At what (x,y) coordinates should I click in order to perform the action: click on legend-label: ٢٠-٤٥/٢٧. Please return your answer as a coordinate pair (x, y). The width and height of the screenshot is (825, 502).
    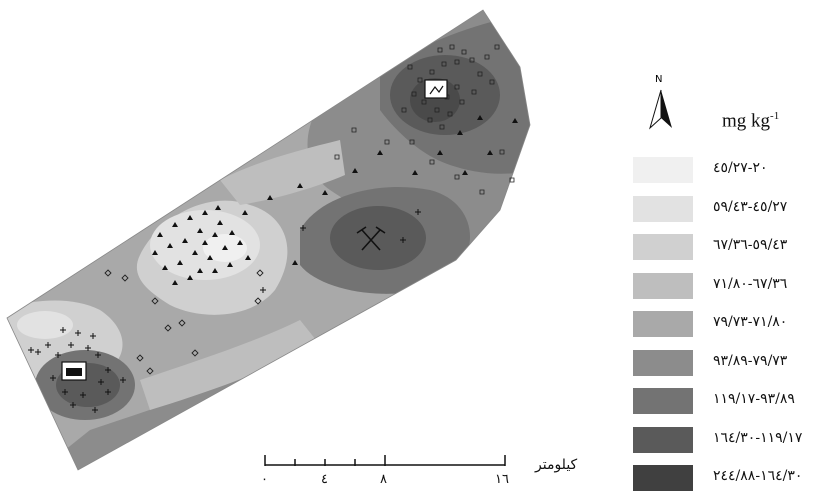
    Looking at the image, I should click on (740, 168).